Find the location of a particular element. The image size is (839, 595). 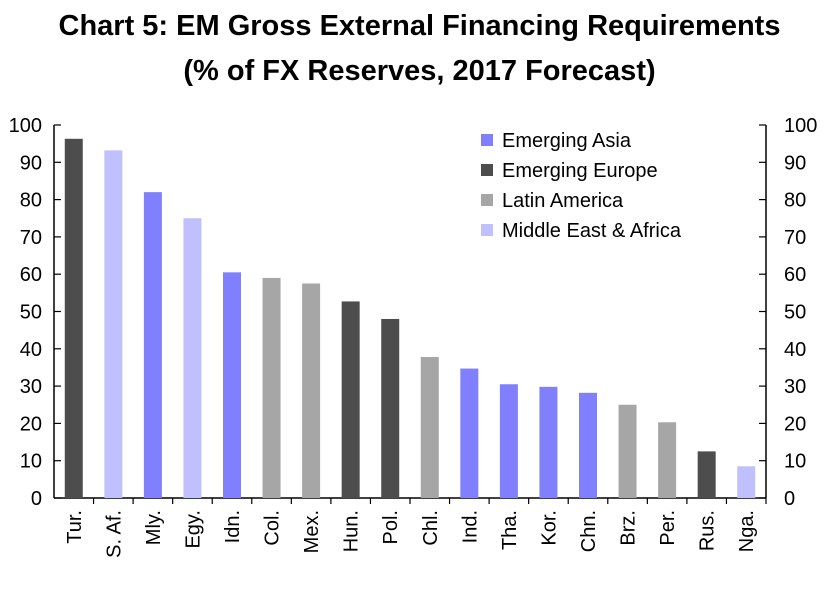

right-tick-label: 80 is located at coordinates (795, 201).